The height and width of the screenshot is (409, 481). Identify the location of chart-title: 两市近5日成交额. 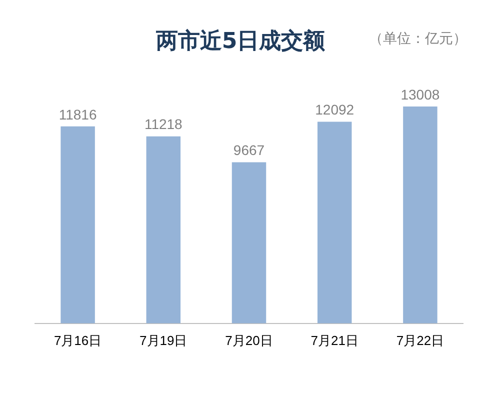
(241, 41).